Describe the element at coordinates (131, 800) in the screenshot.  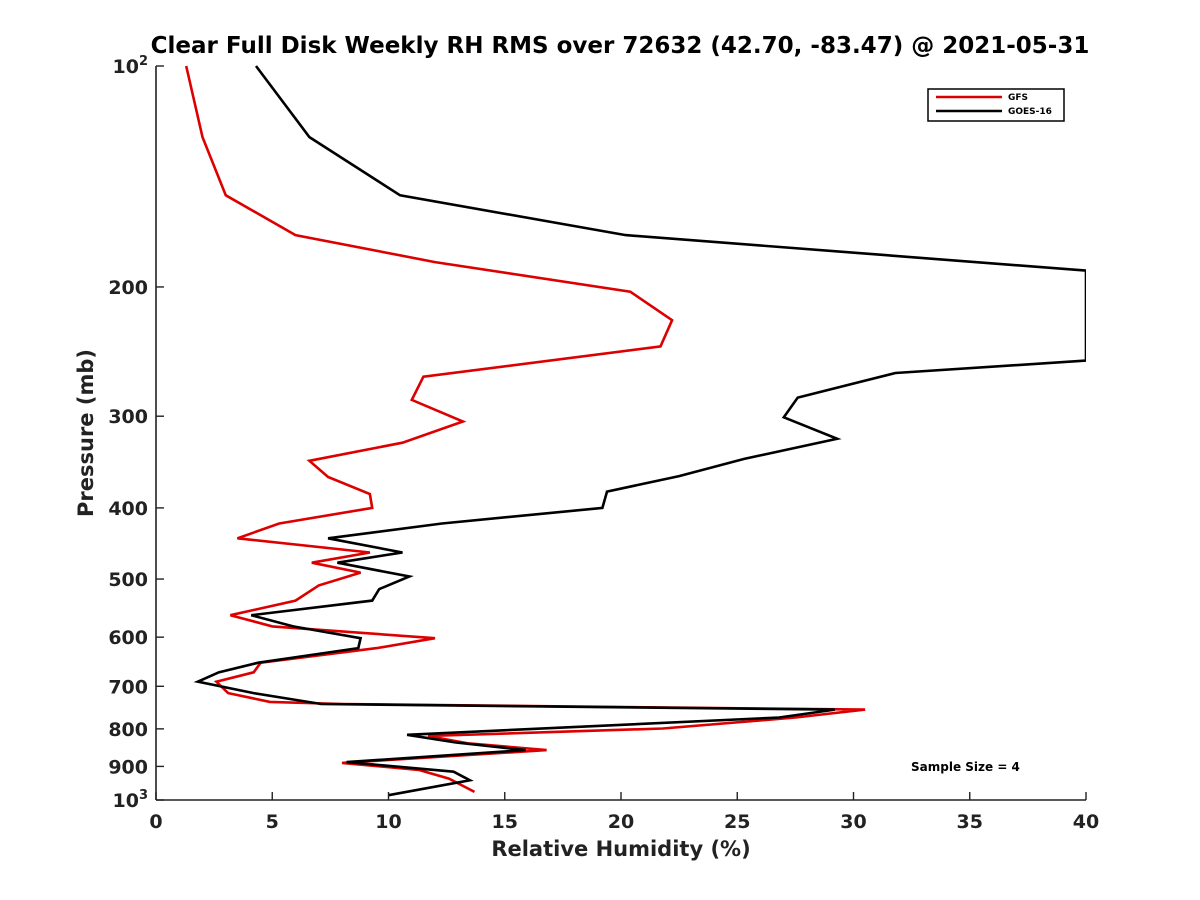
I see `y-tick-label: 10³` at that location.